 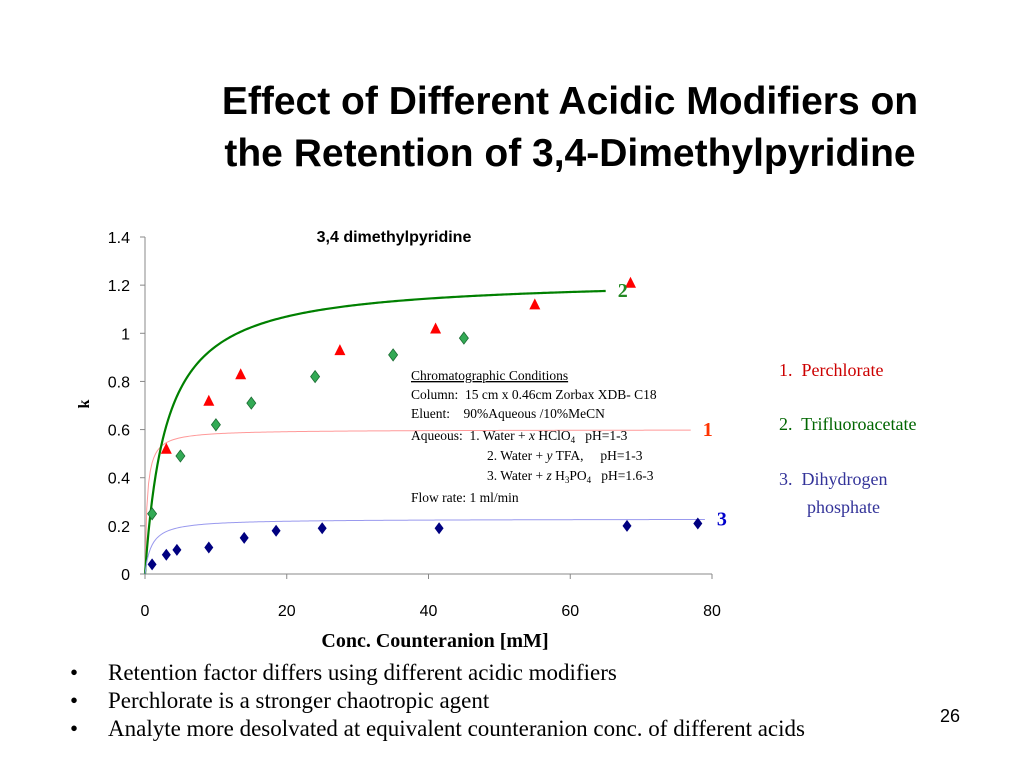 What do you see at coordinates (119, 382) in the screenshot?
I see `y-tick-label: 0.8` at bounding box center [119, 382].